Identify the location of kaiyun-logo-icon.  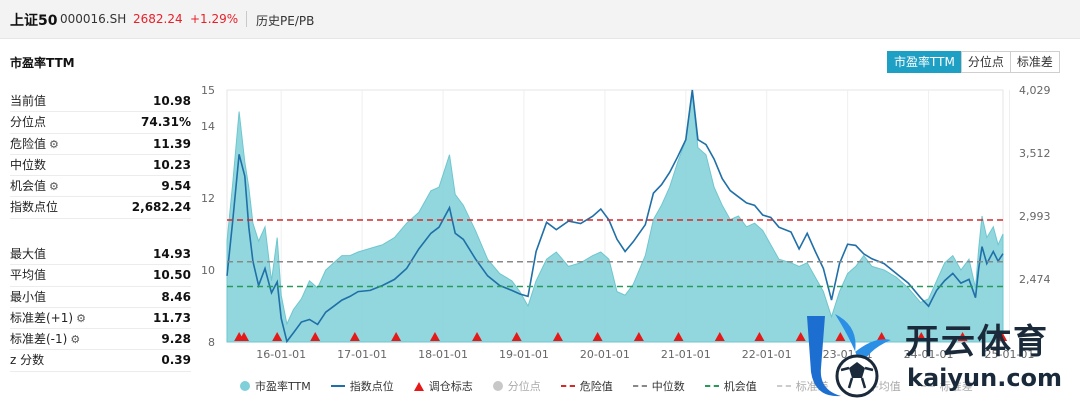
(849, 356).